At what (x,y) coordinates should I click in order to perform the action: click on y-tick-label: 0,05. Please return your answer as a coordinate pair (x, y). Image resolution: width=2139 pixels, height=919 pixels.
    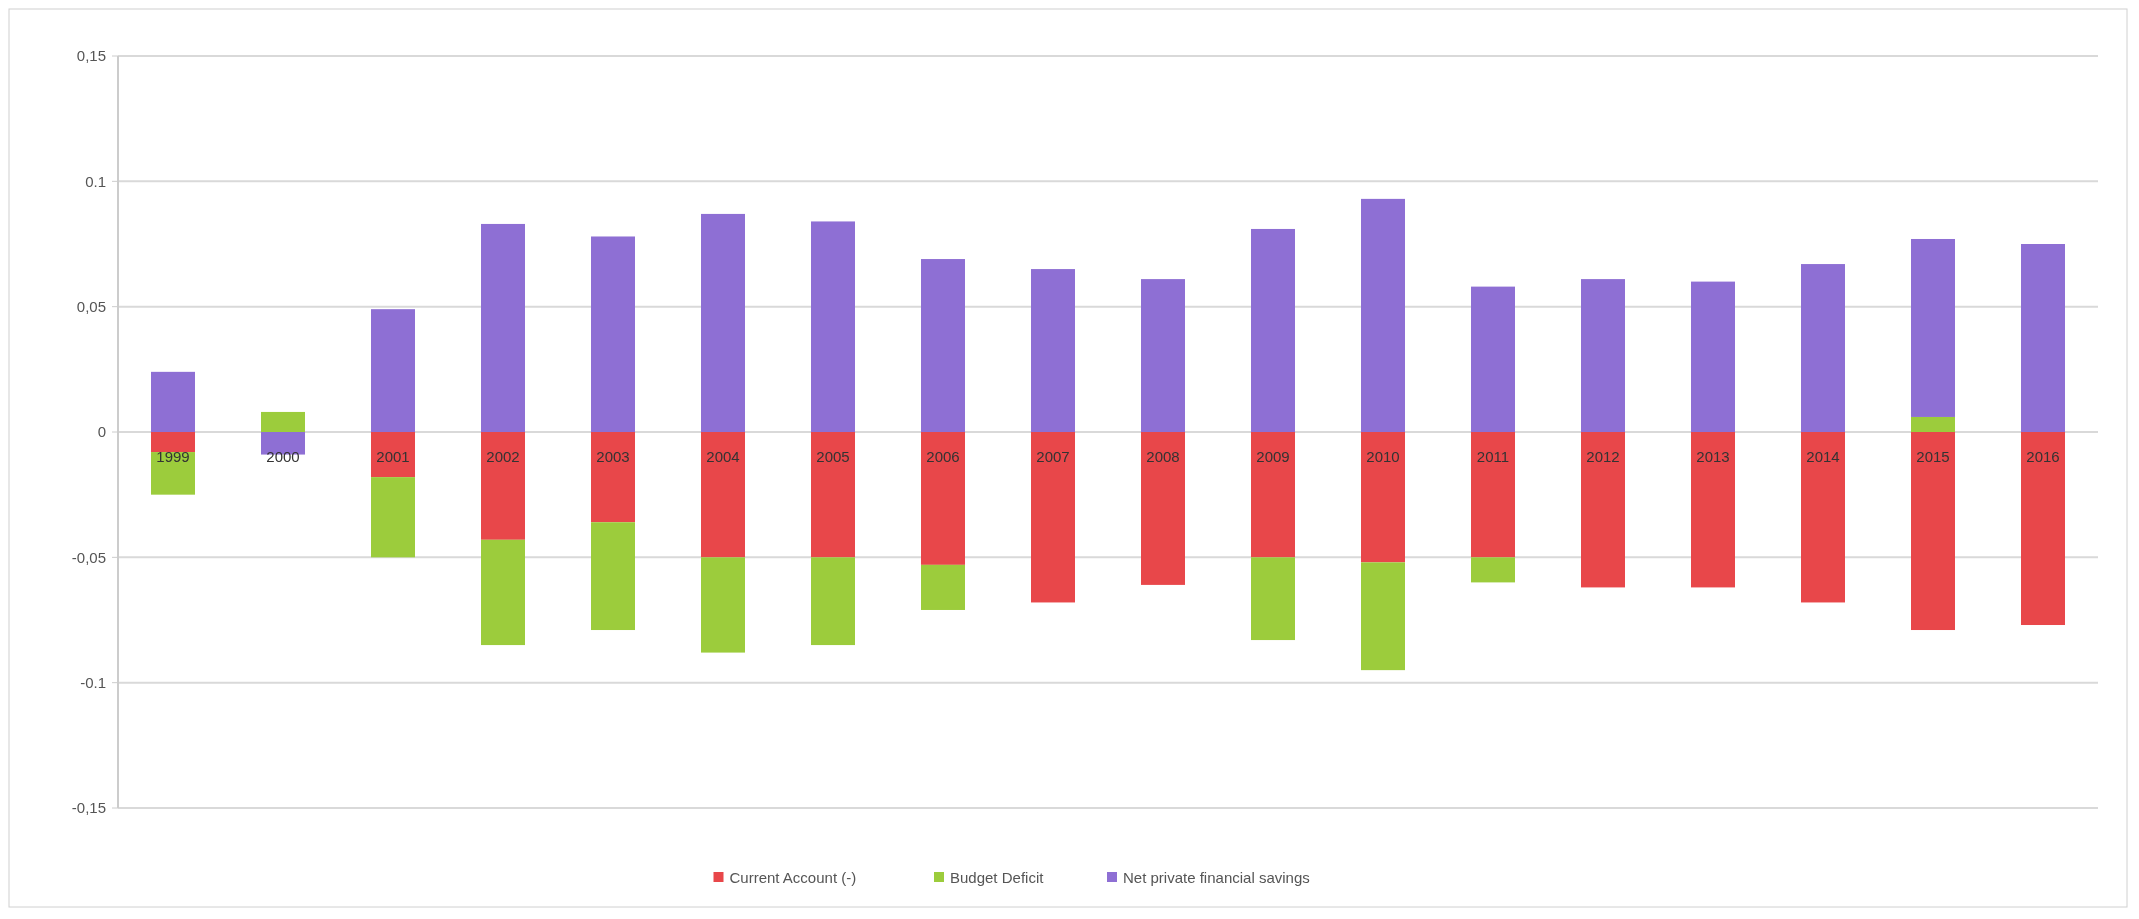
    Looking at the image, I should click on (91, 306).